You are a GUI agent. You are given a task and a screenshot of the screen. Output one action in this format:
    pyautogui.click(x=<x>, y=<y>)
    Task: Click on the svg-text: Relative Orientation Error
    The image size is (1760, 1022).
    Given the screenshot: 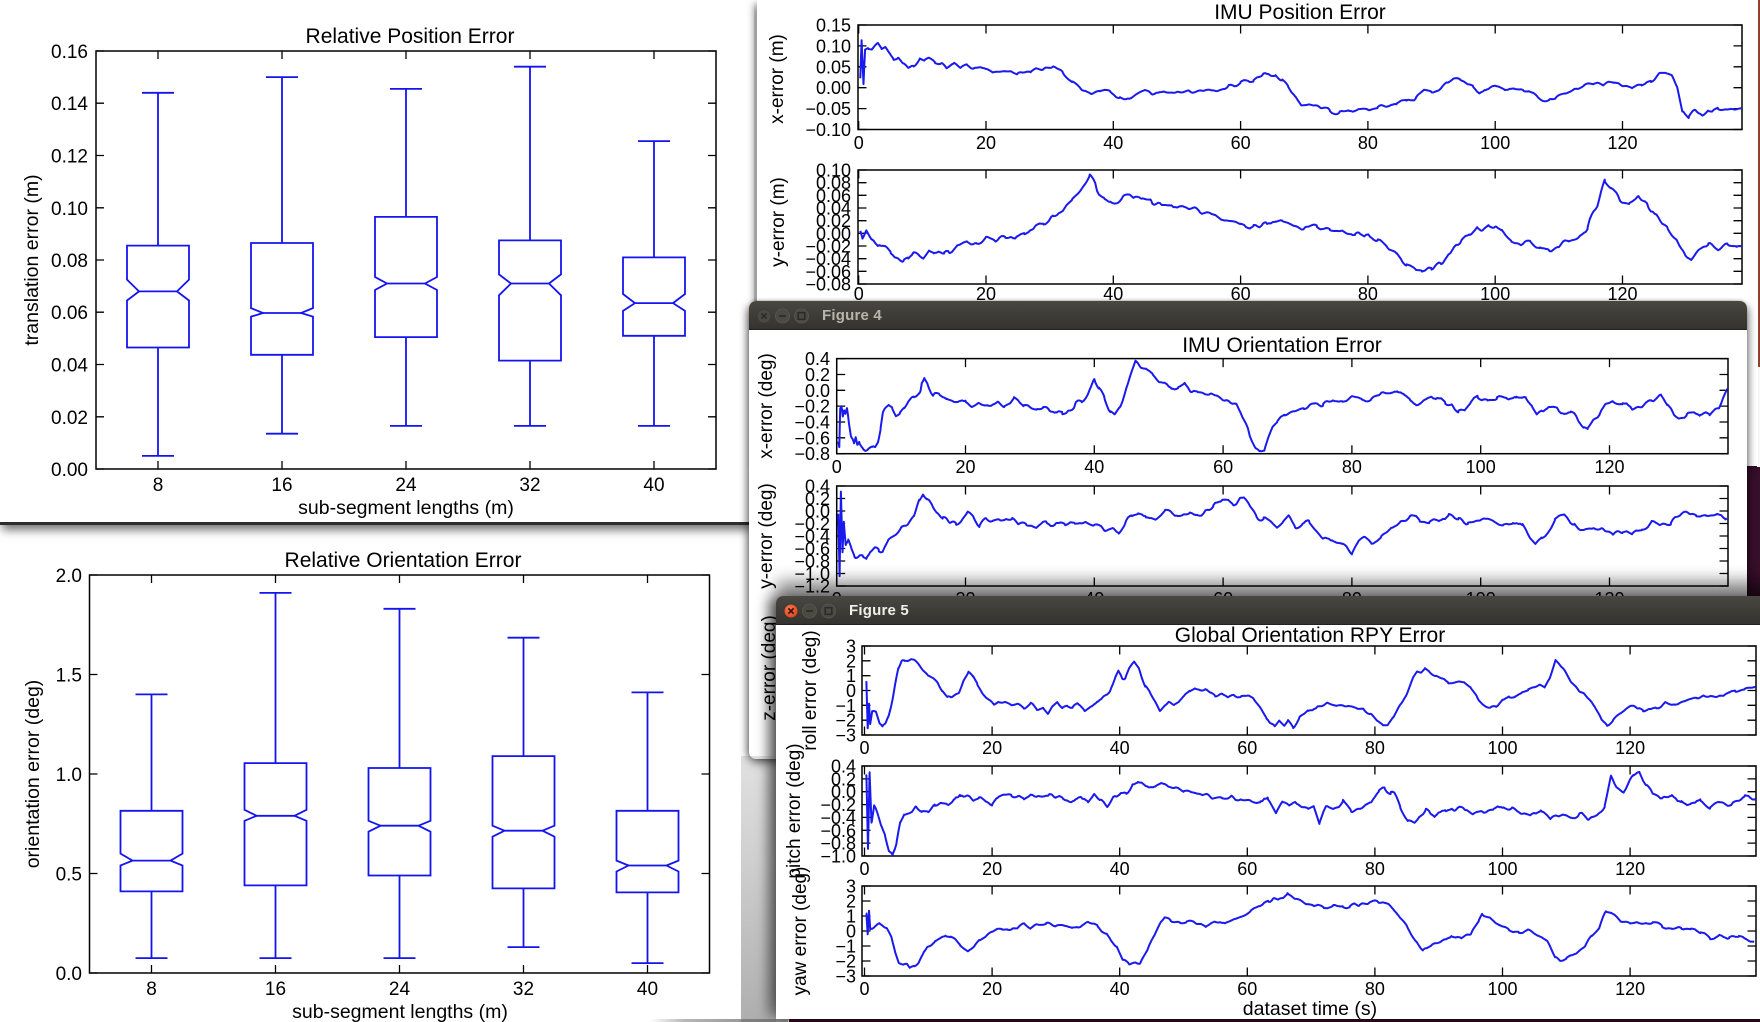 What is the action you would take?
    pyautogui.click(x=403, y=560)
    